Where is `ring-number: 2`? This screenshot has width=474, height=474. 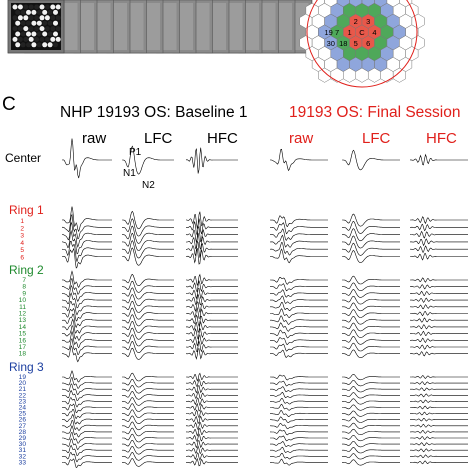 ring-number: 2 is located at coordinates (22, 228).